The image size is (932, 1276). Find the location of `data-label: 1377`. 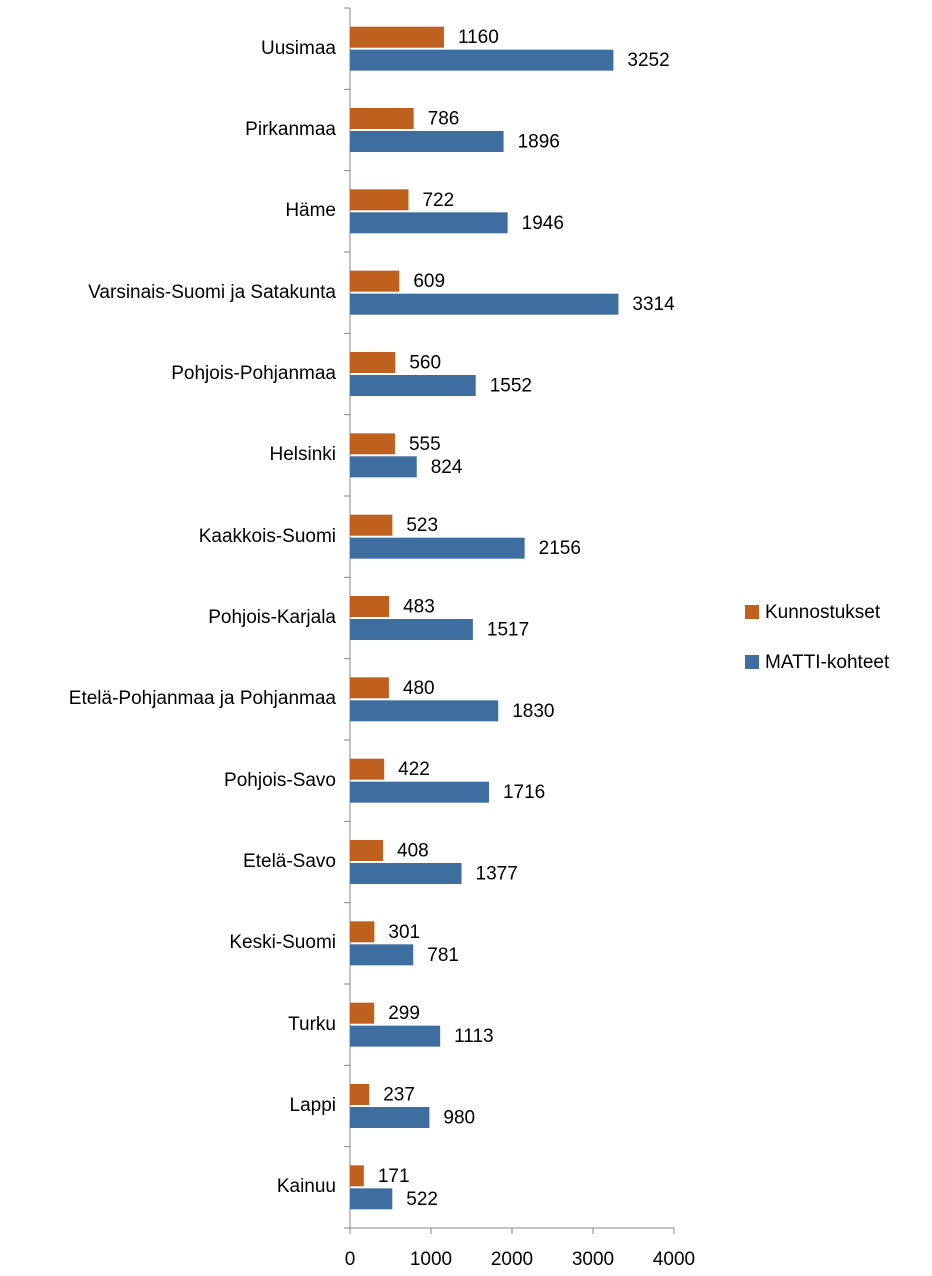

data-label: 1377 is located at coordinates (497, 874).